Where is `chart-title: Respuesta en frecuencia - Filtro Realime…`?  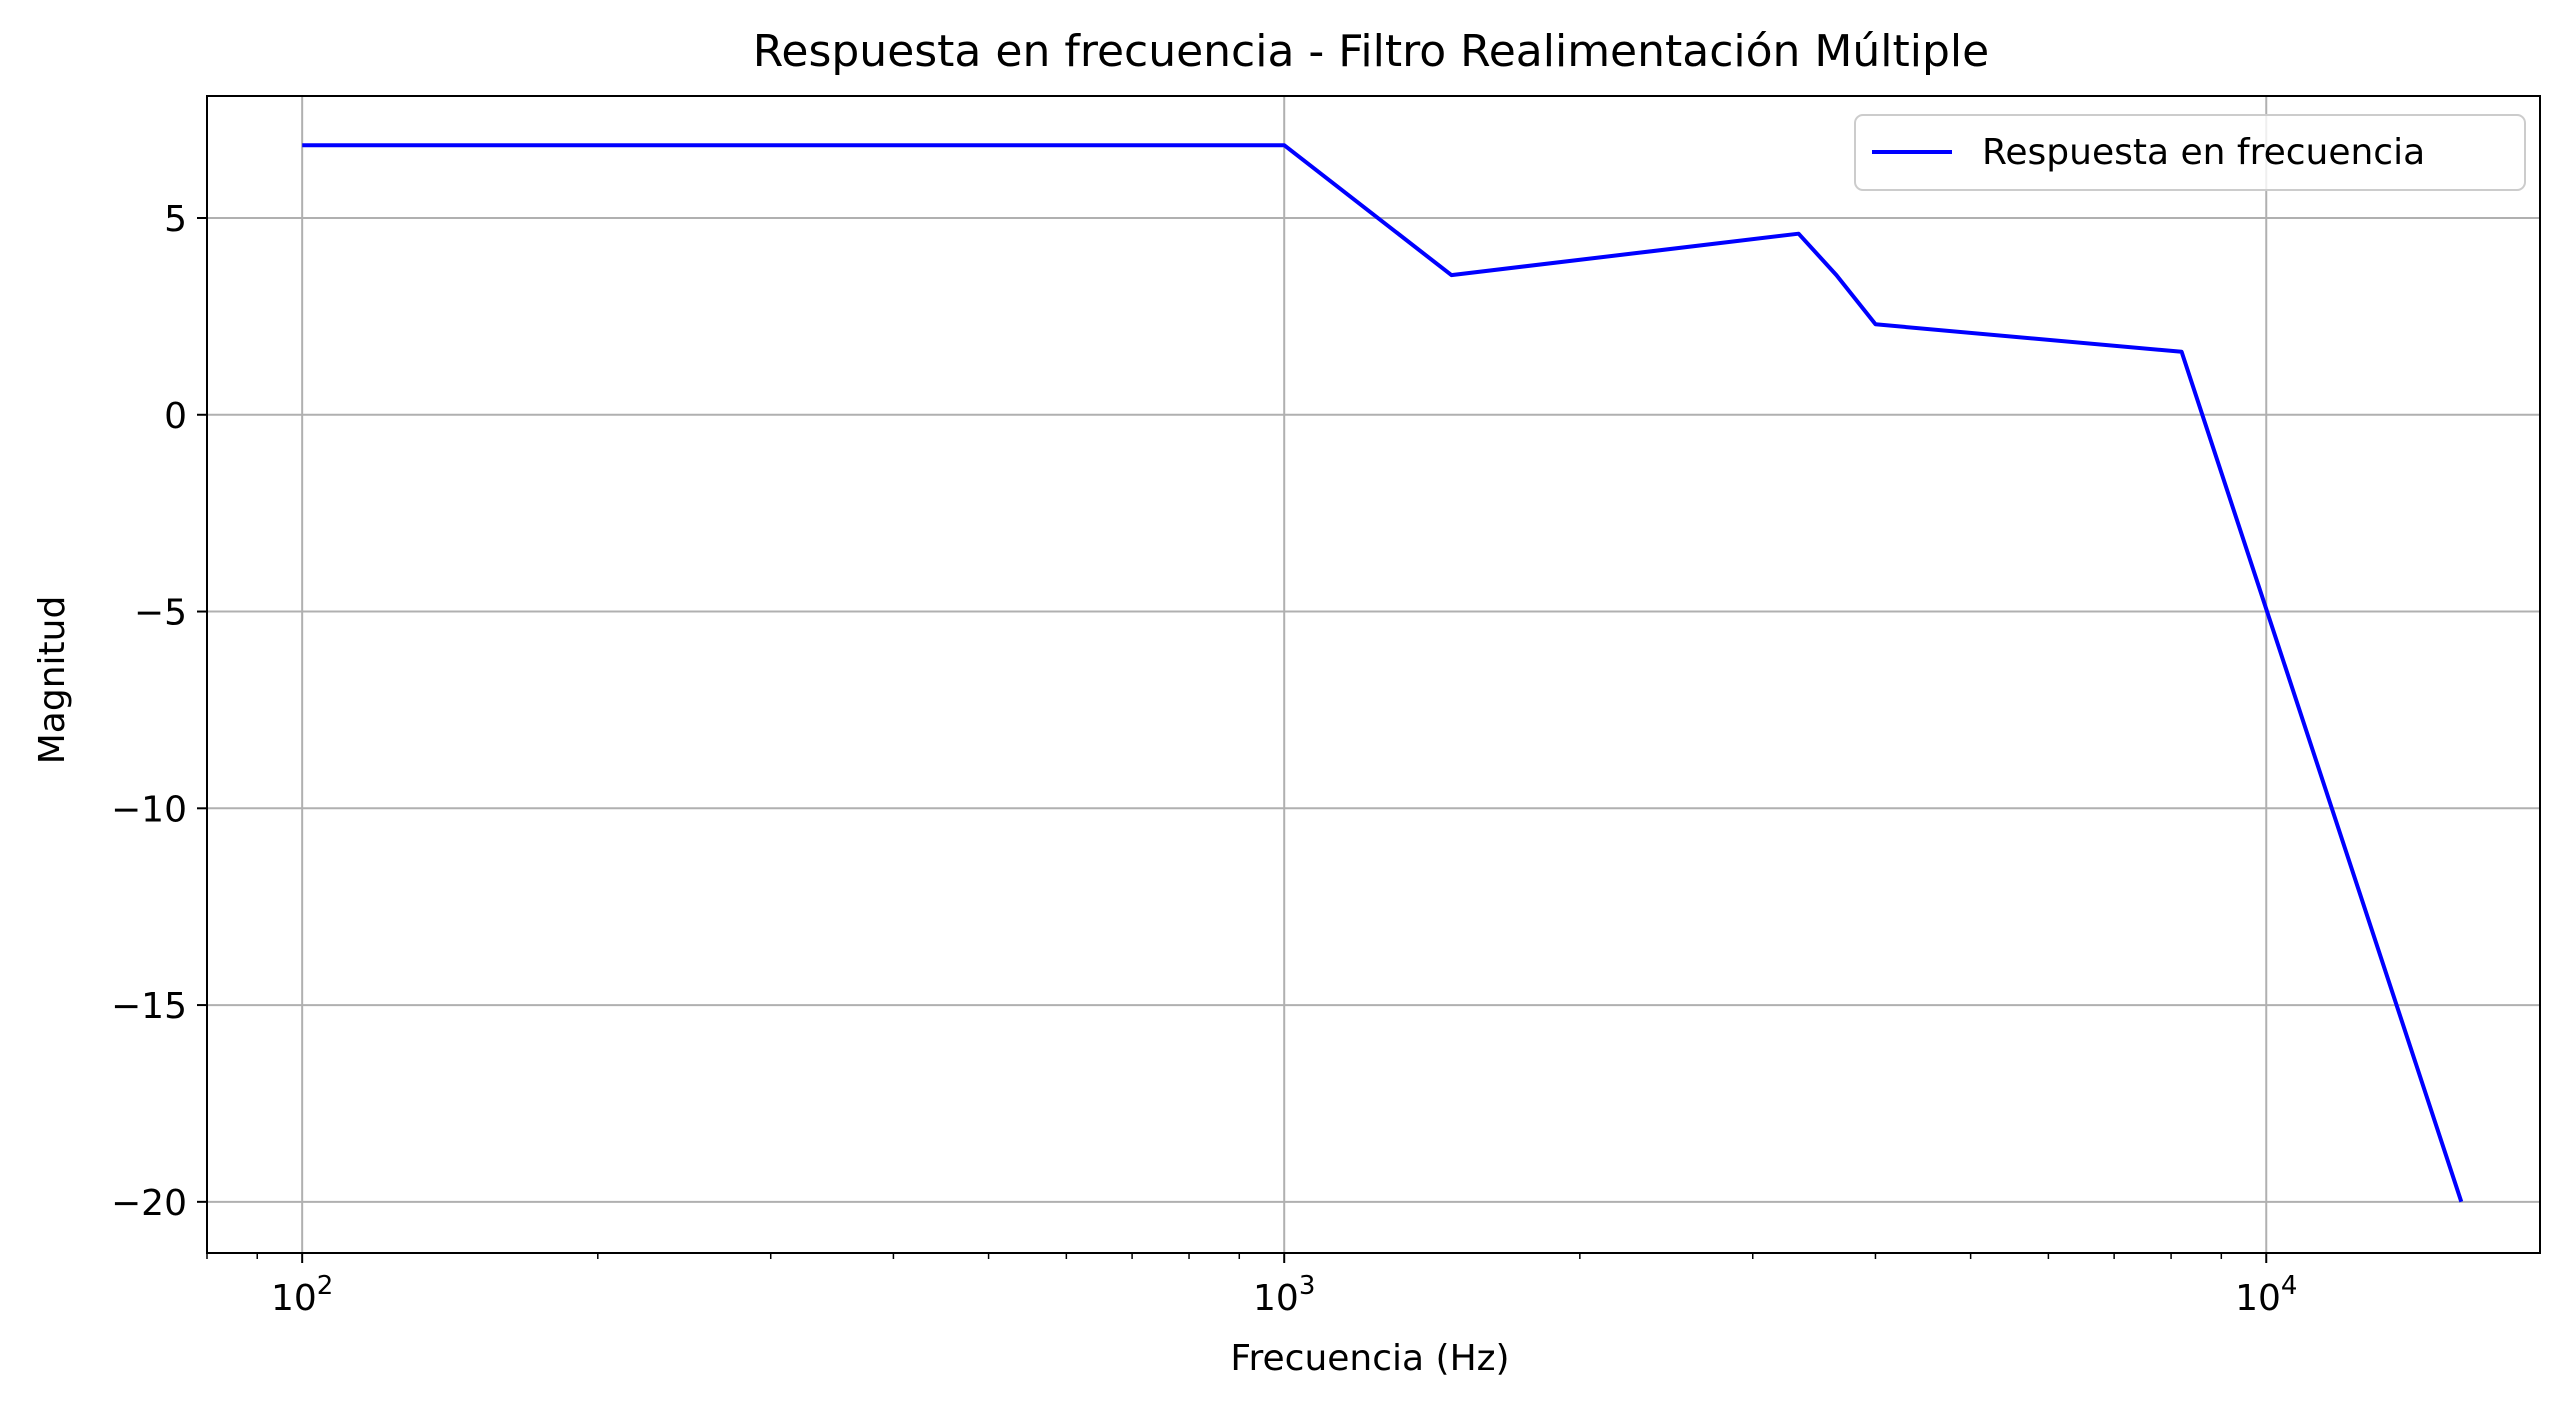 chart-title: Respuesta en frecuencia - Filtro Realime… is located at coordinates (1371, 51).